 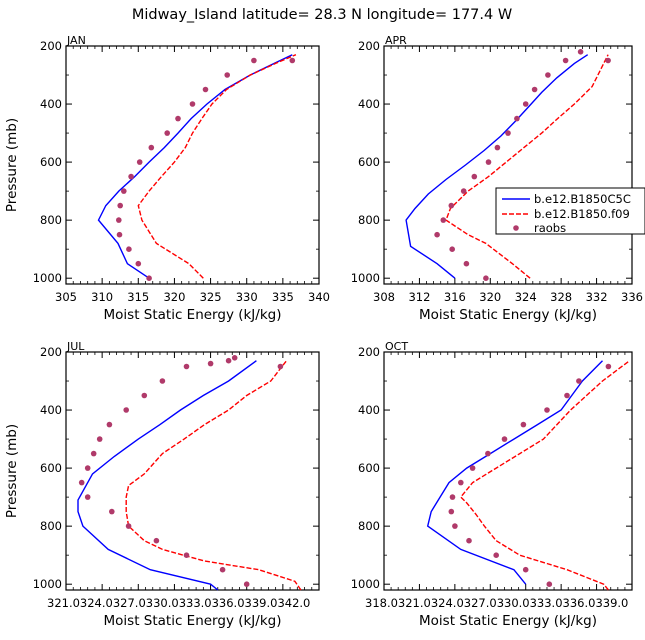 I want to click on legend-box, so click(x=570, y=211).